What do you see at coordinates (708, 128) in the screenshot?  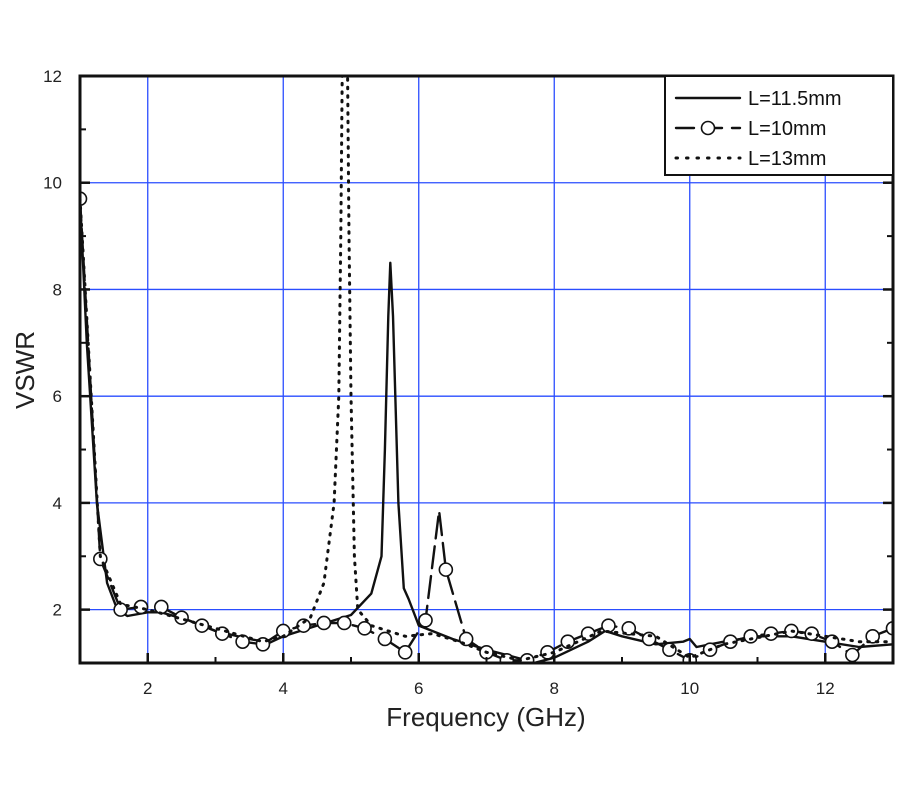 I see `legend-marker` at bounding box center [708, 128].